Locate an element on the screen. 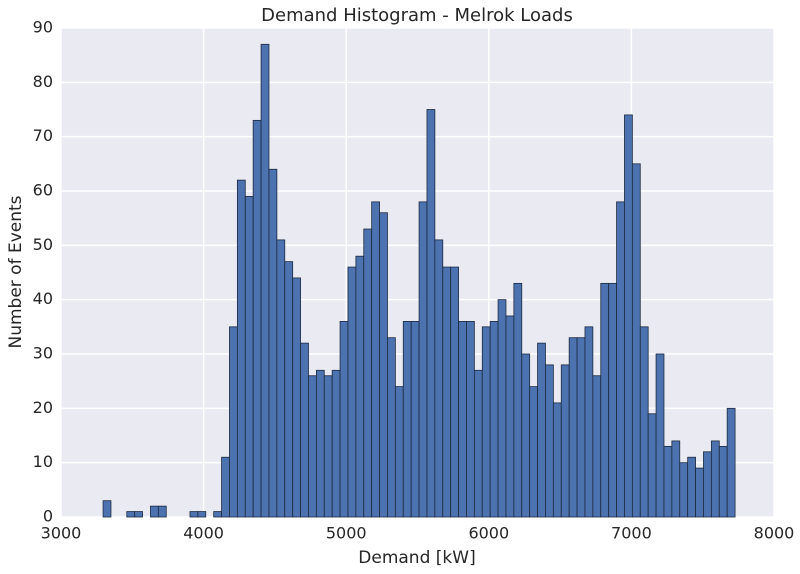  x-tick-label: 6000 is located at coordinates (488, 533).